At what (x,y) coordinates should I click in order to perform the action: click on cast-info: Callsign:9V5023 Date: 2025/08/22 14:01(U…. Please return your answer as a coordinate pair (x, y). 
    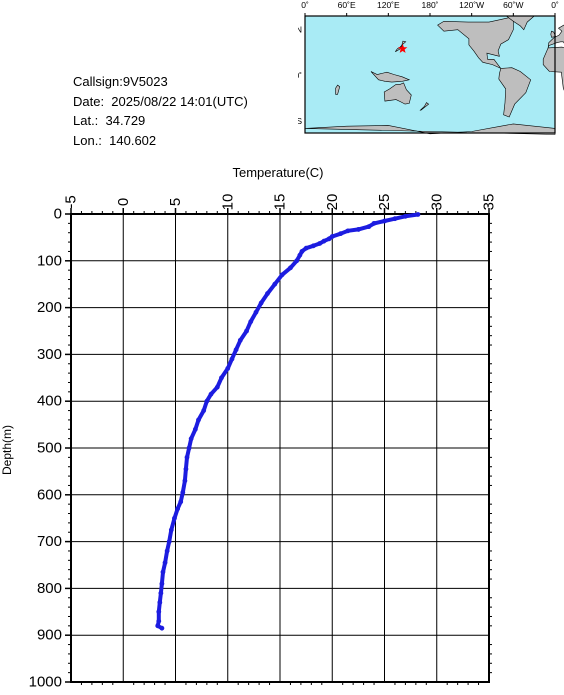
    Looking at the image, I should click on (160, 111).